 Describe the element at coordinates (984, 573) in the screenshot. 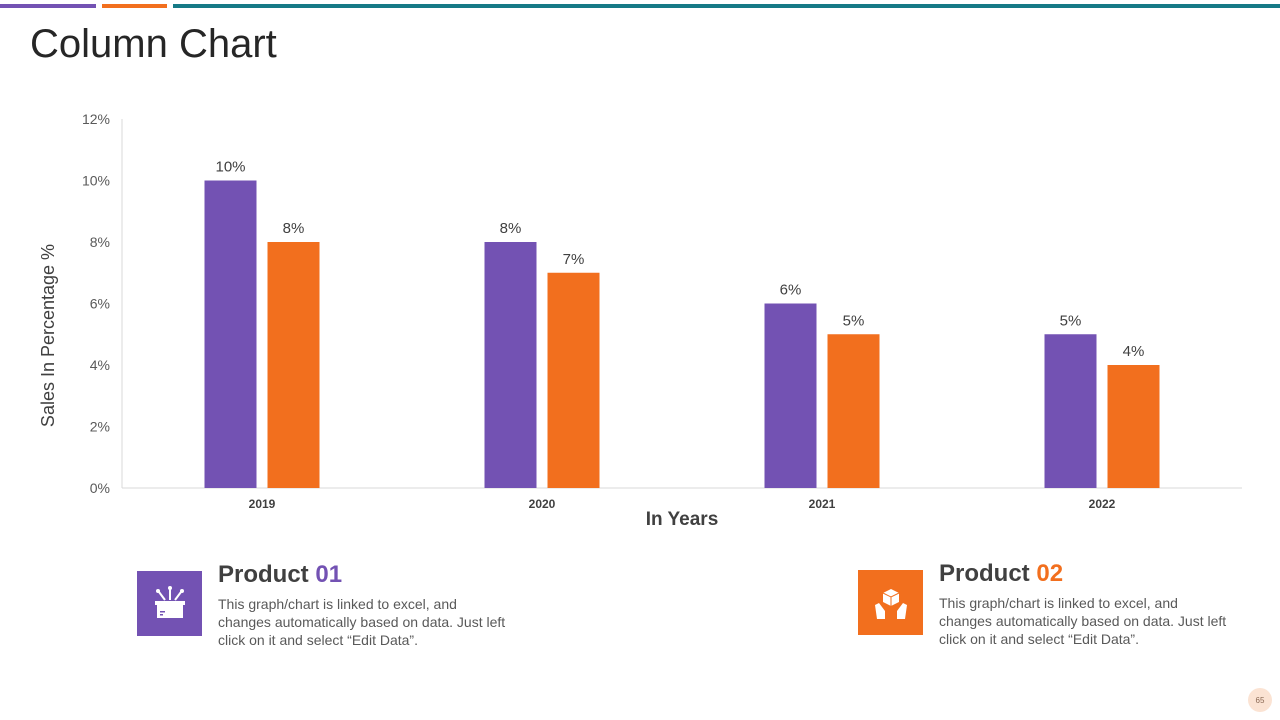

I see `product-02-title-prefix: Product` at that location.